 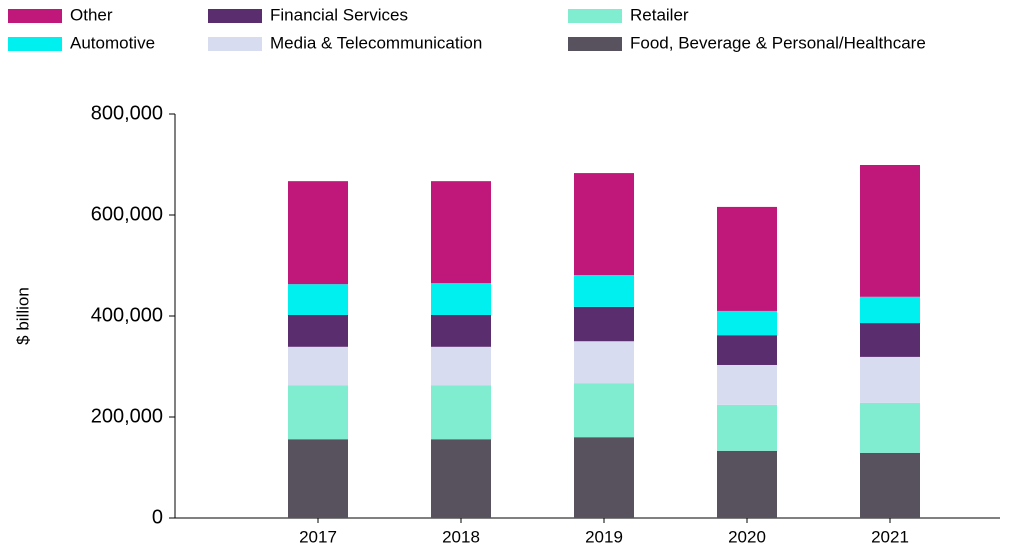 What do you see at coordinates (659, 14) in the screenshot?
I see `legend-label: Retailer` at bounding box center [659, 14].